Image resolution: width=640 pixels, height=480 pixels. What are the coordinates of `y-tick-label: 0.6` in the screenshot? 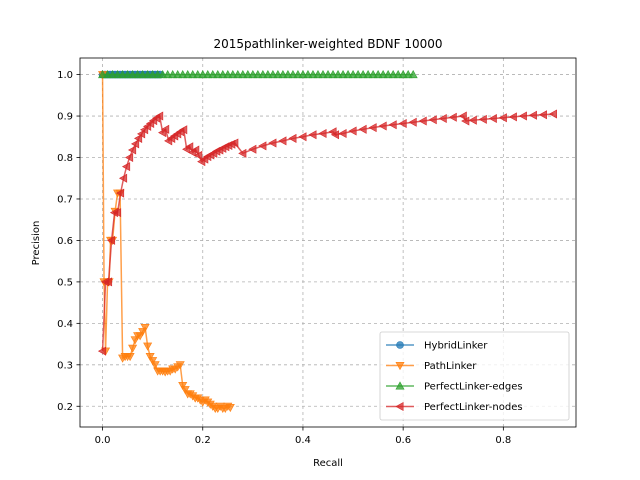 It's located at (65, 241).